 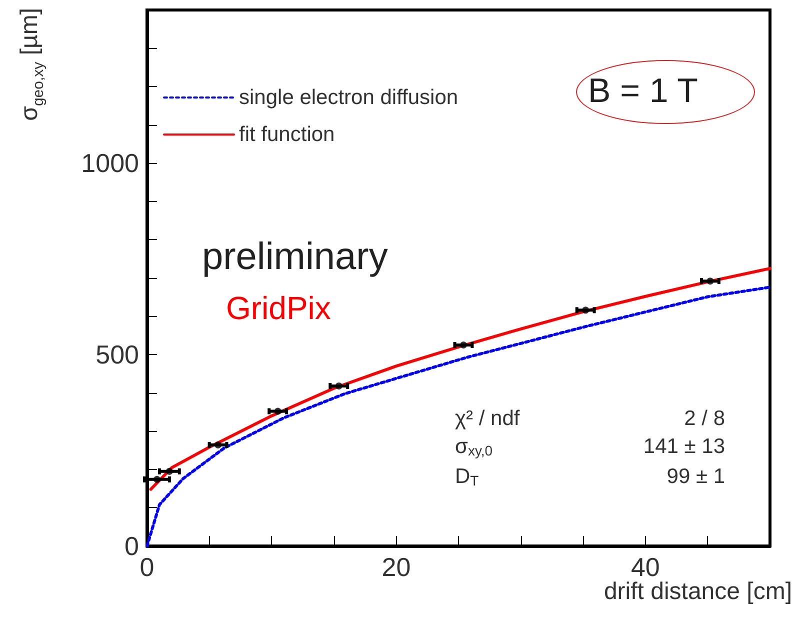 What do you see at coordinates (117, 355) in the screenshot?
I see `y-tick-label: 500` at bounding box center [117, 355].